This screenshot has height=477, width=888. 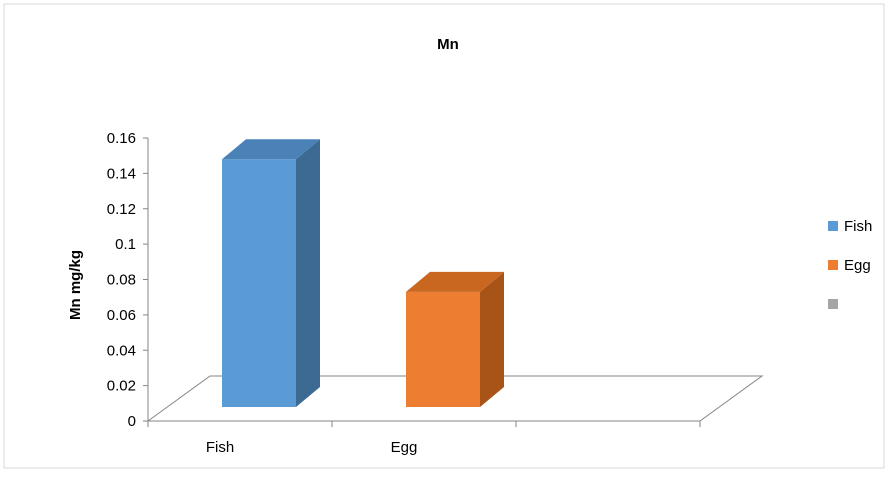 What do you see at coordinates (448, 44) in the screenshot?
I see `chart-title: Mn` at bounding box center [448, 44].